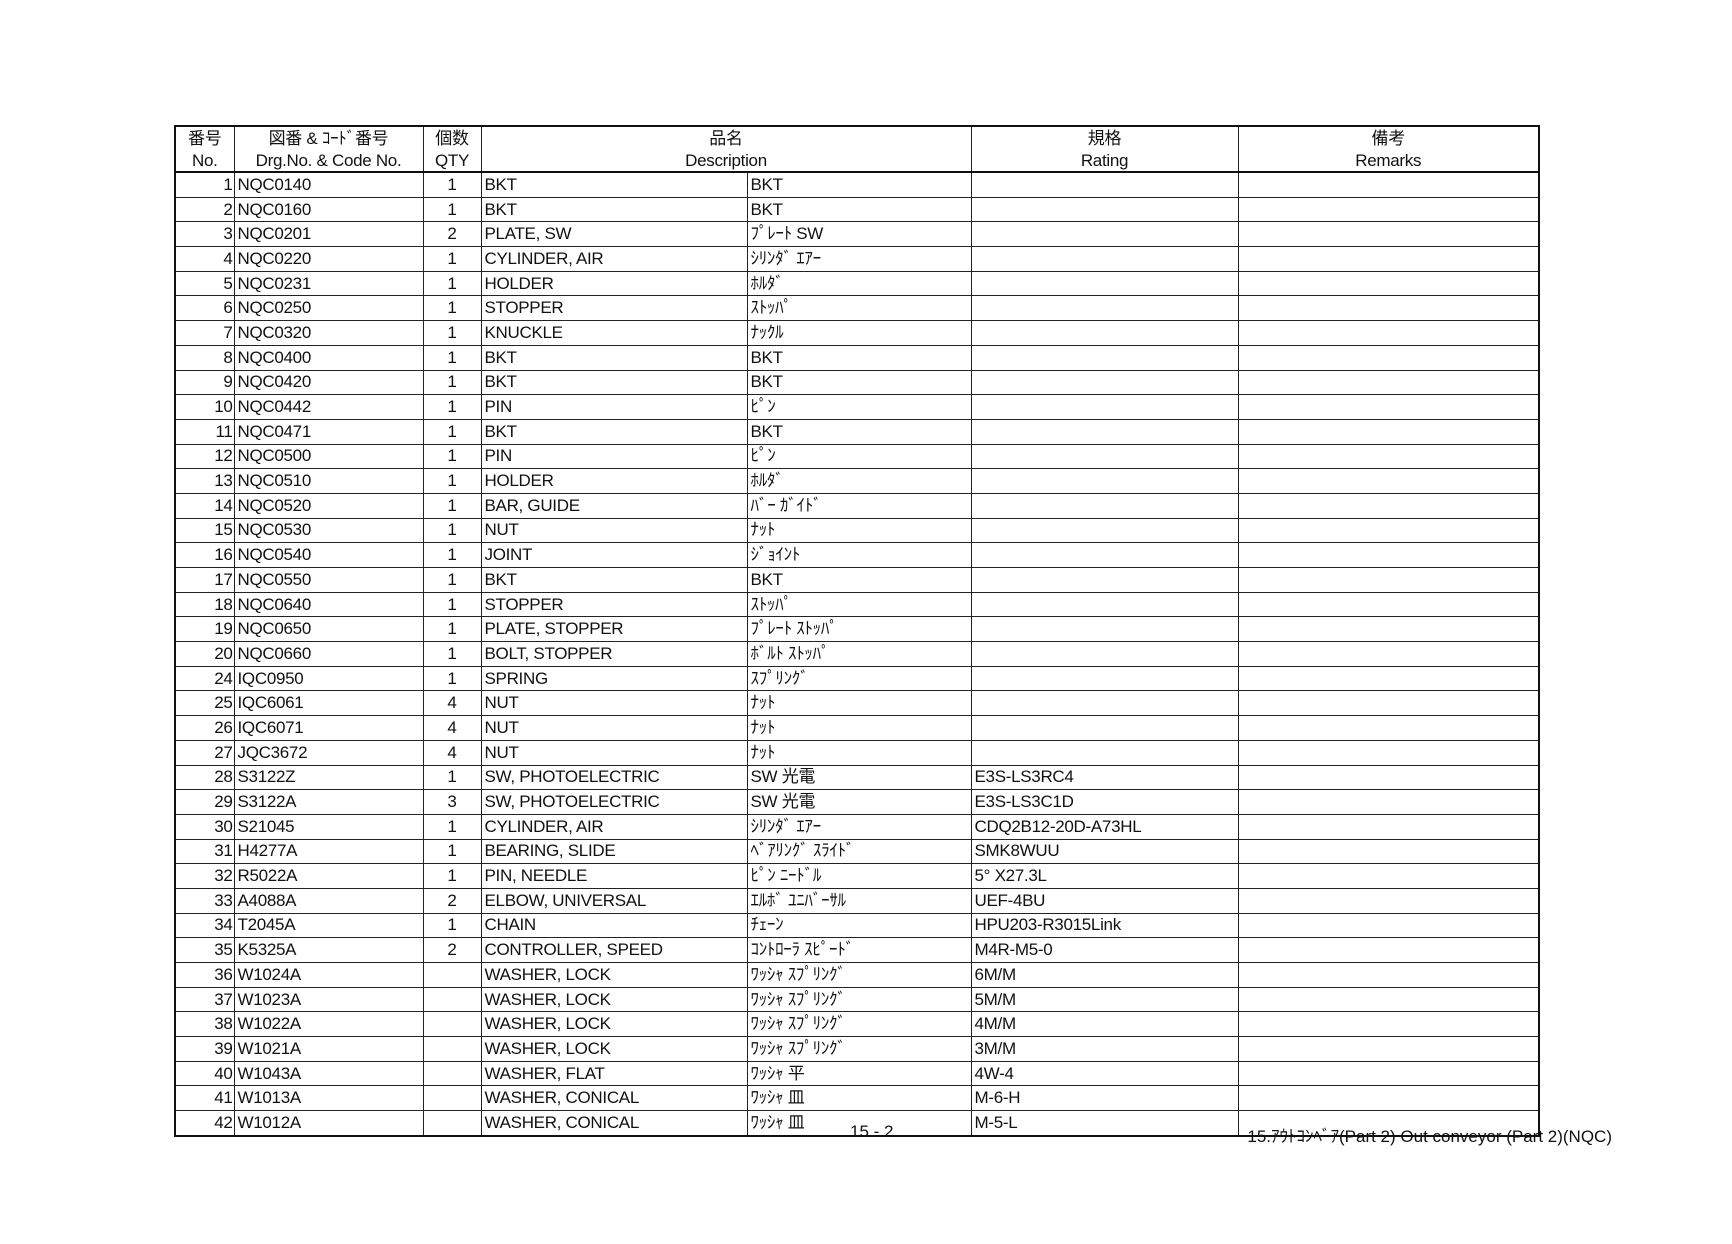 The height and width of the screenshot is (1244, 1732). Describe the element at coordinates (328, 826) in the screenshot. I see `cell-code: S21045` at that location.